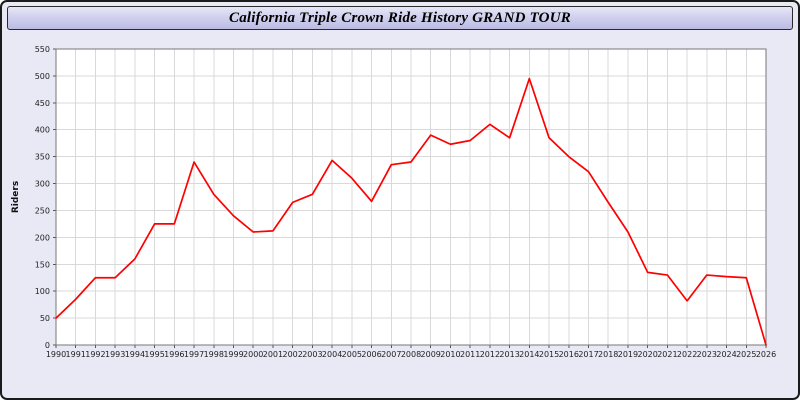 The image size is (800, 400). Describe the element at coordinates (174, 354) in the screenshot. I see `x-tick-label: 1996` at that location.